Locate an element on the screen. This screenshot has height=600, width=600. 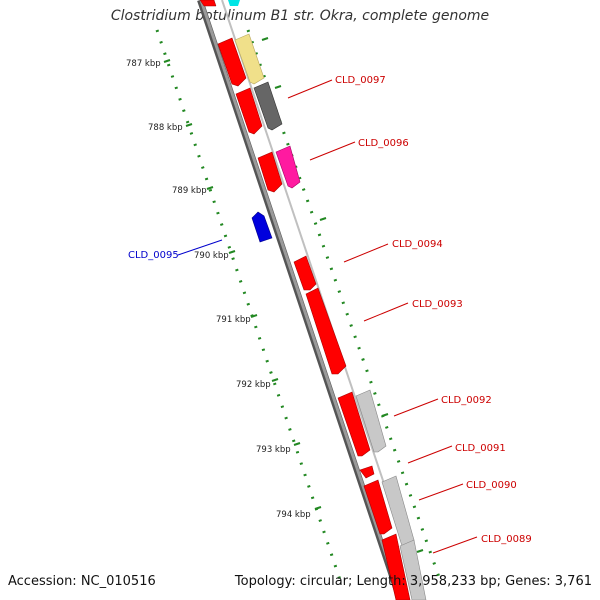
scale-label: 792 kbp is located at coordinates (253, 385).